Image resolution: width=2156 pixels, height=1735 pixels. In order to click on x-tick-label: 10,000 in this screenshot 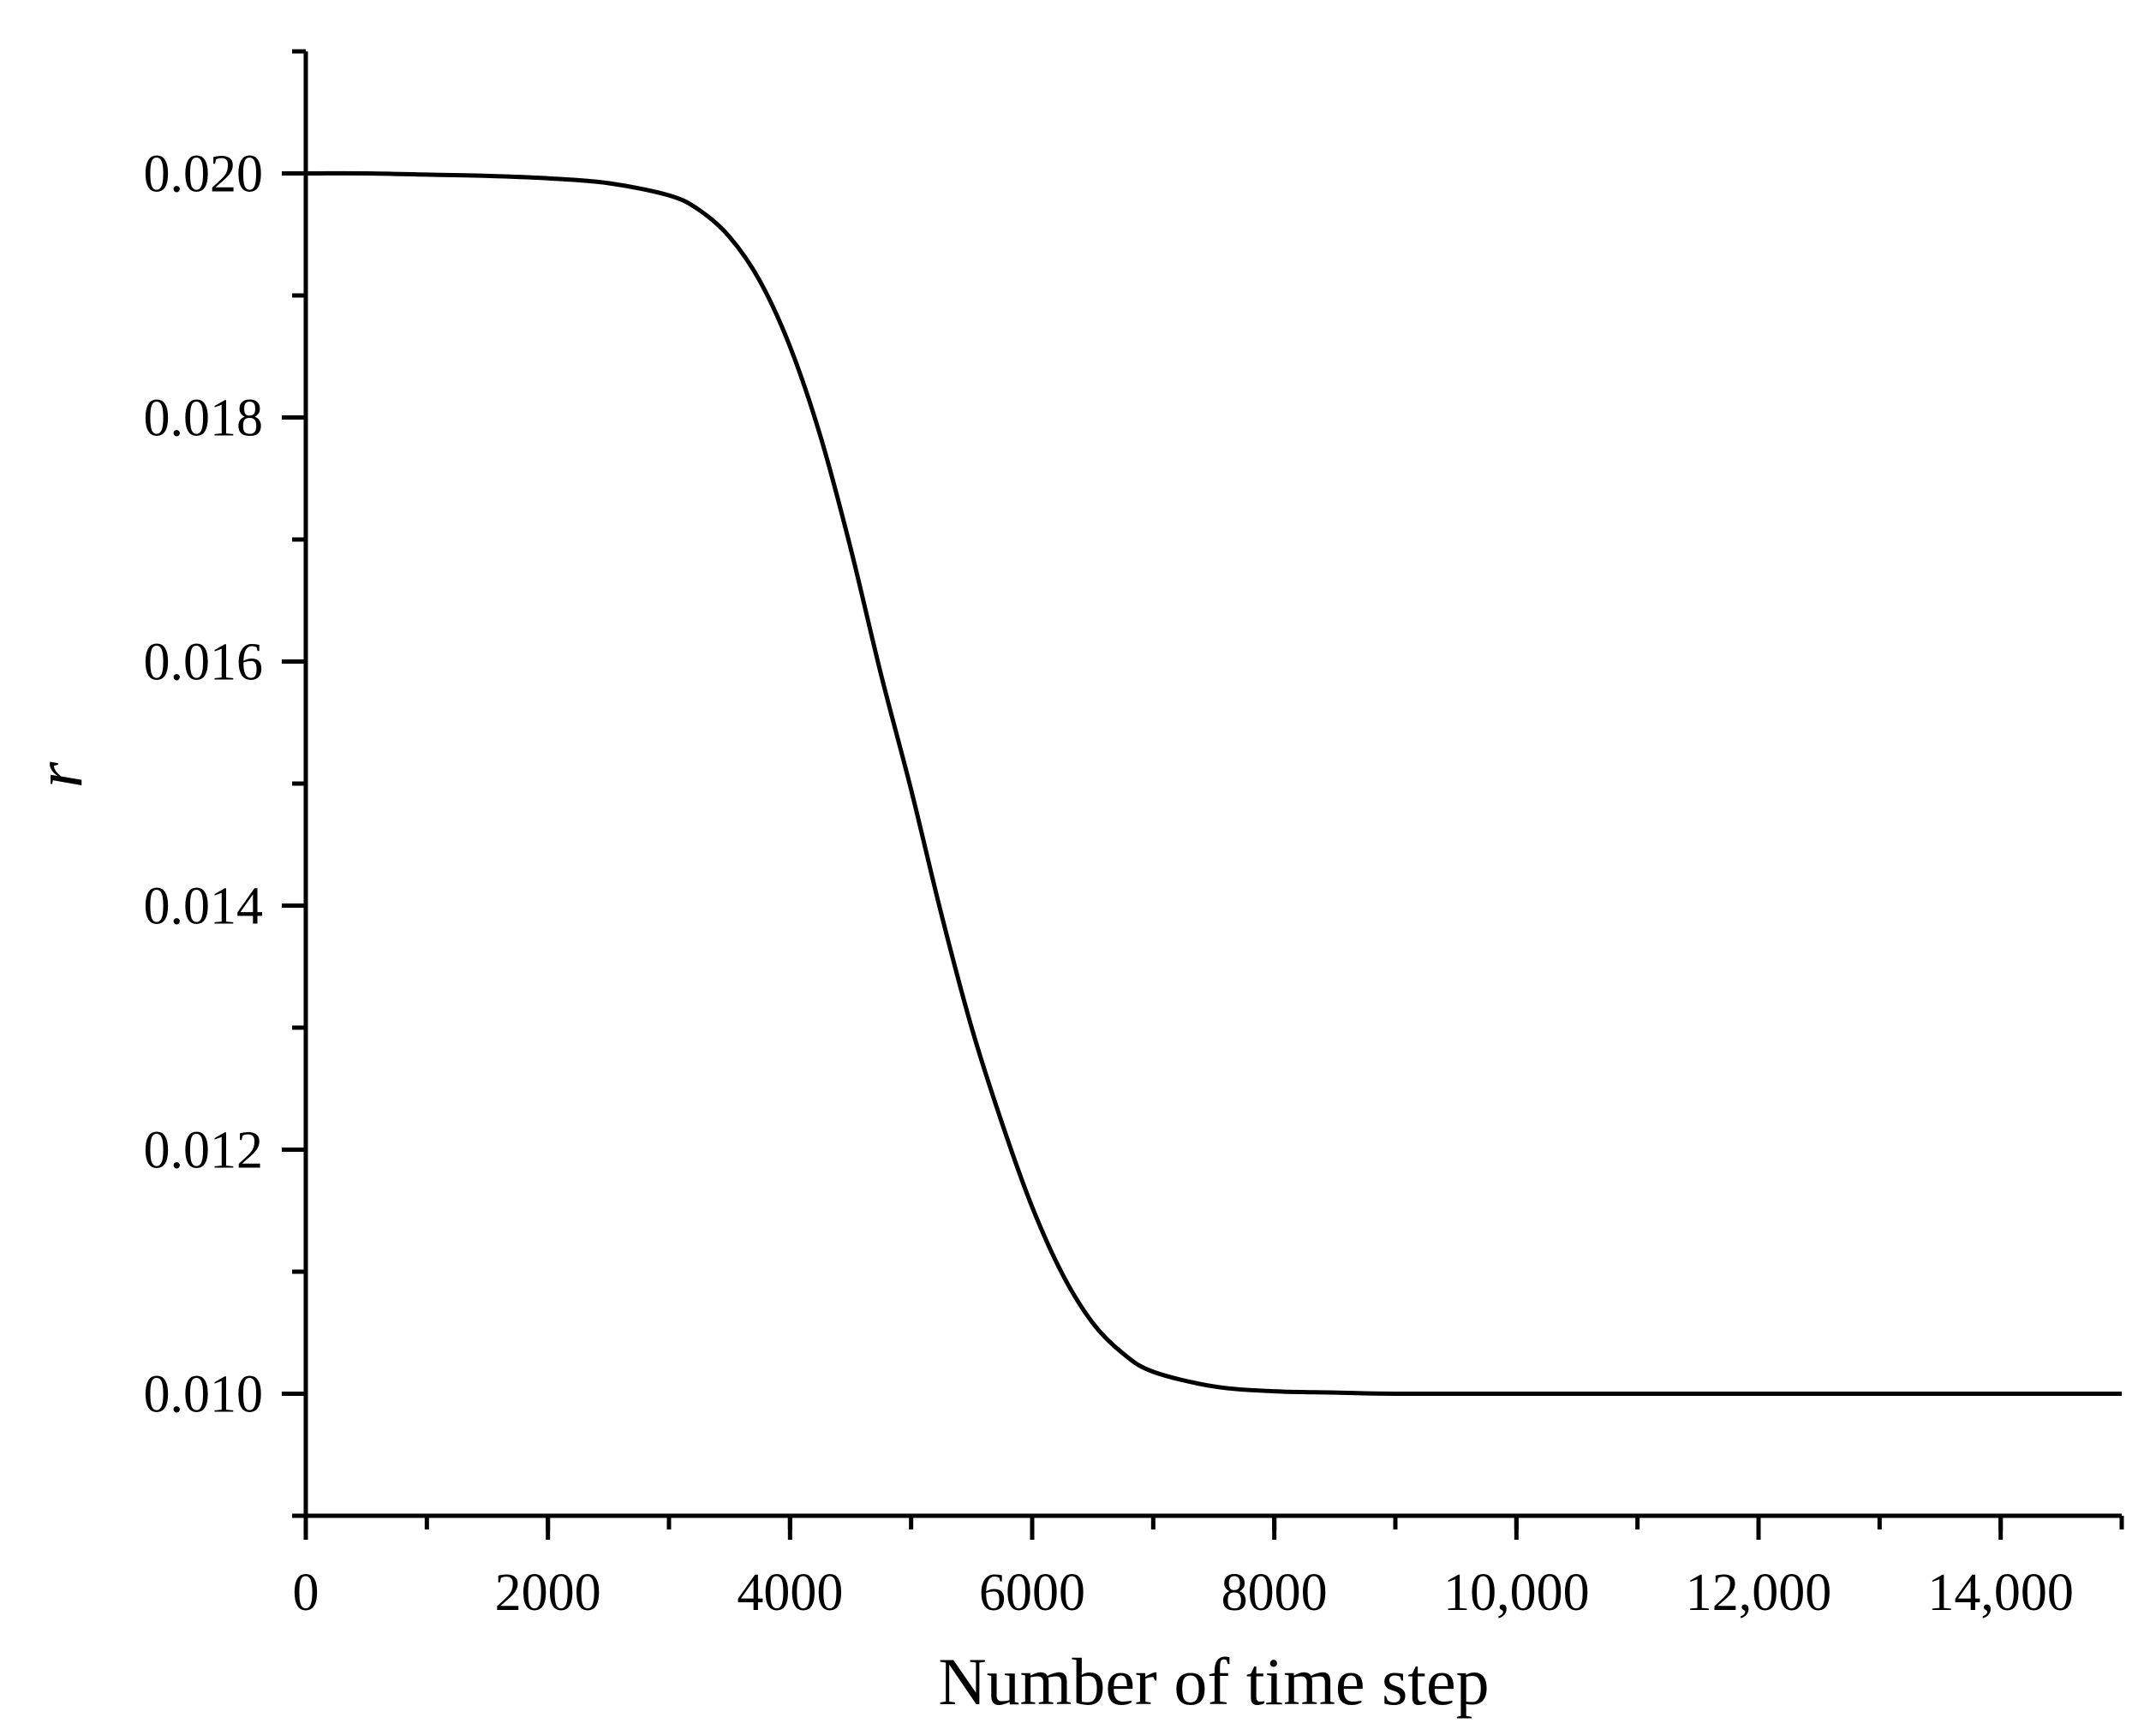, I will do `click(1516, 1593)`.